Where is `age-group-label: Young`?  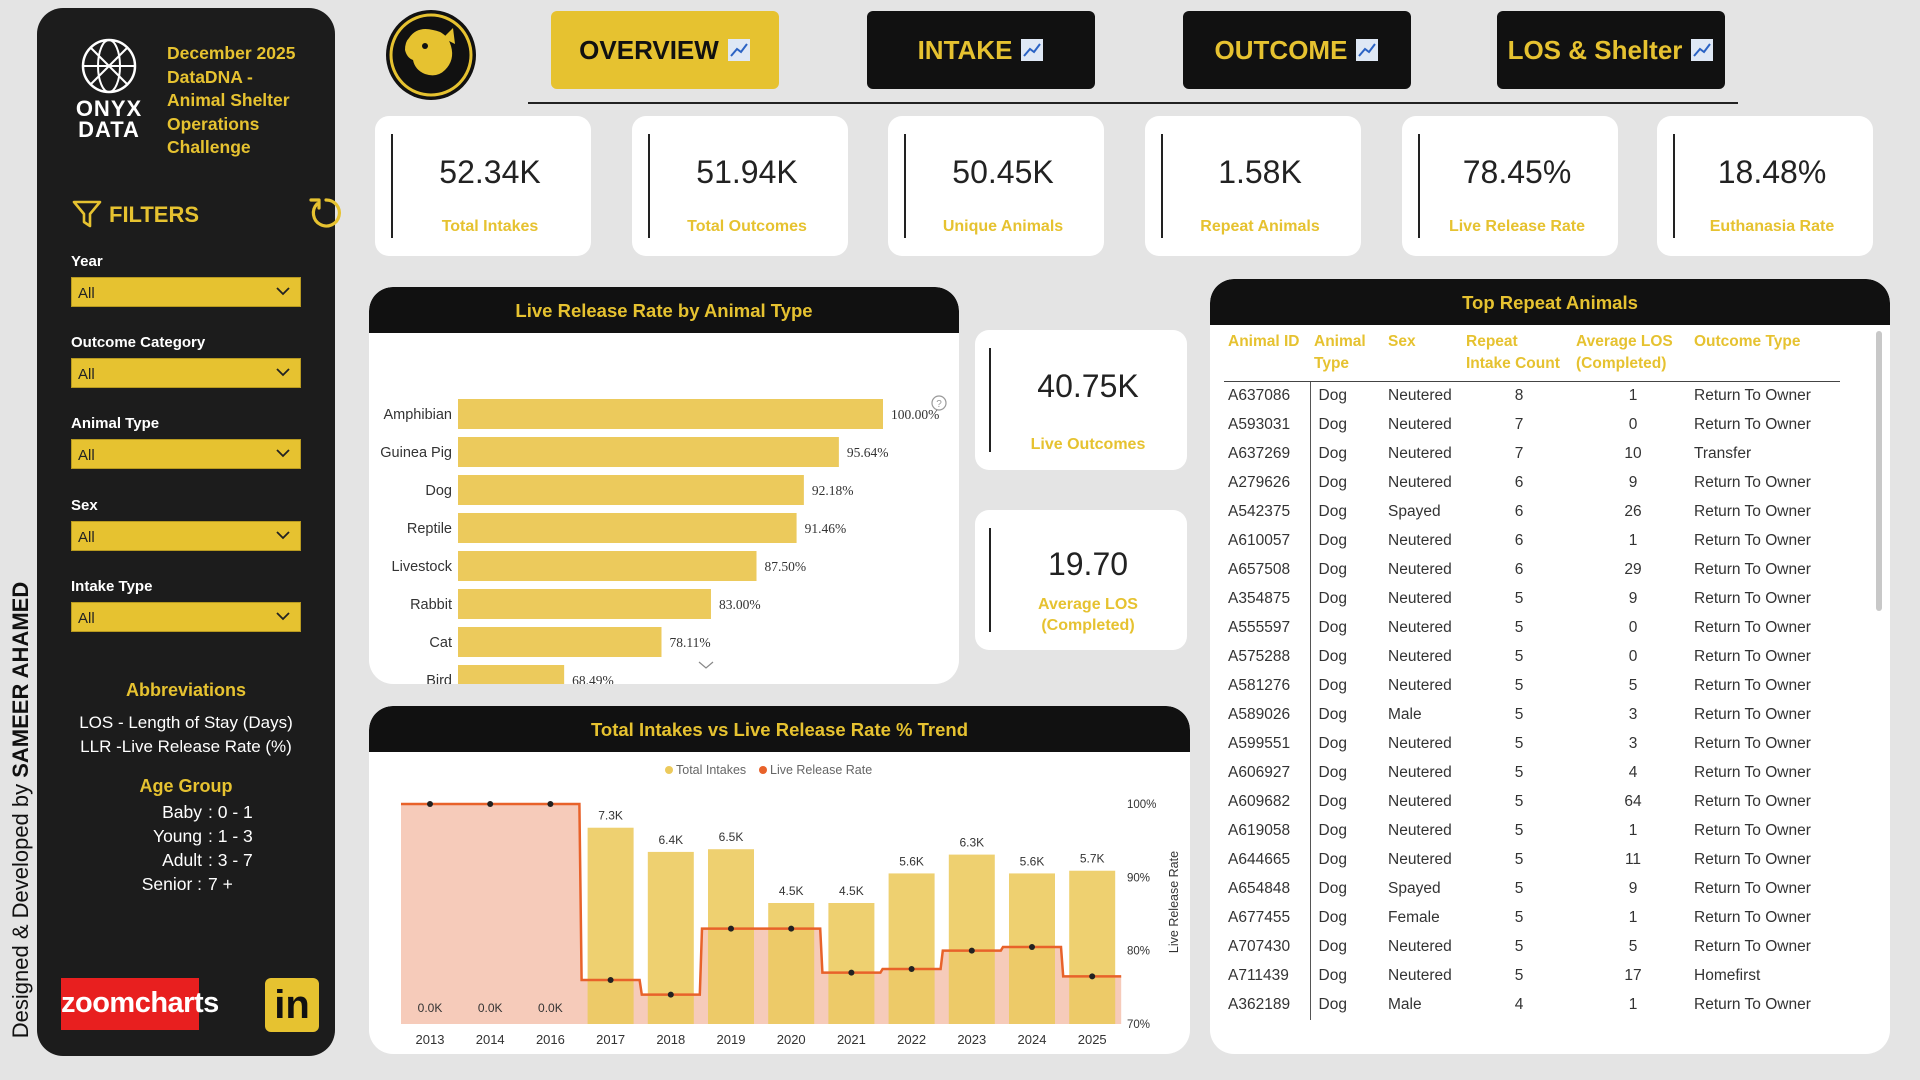
age-group-label: Young is located at coordinates (177, 836).